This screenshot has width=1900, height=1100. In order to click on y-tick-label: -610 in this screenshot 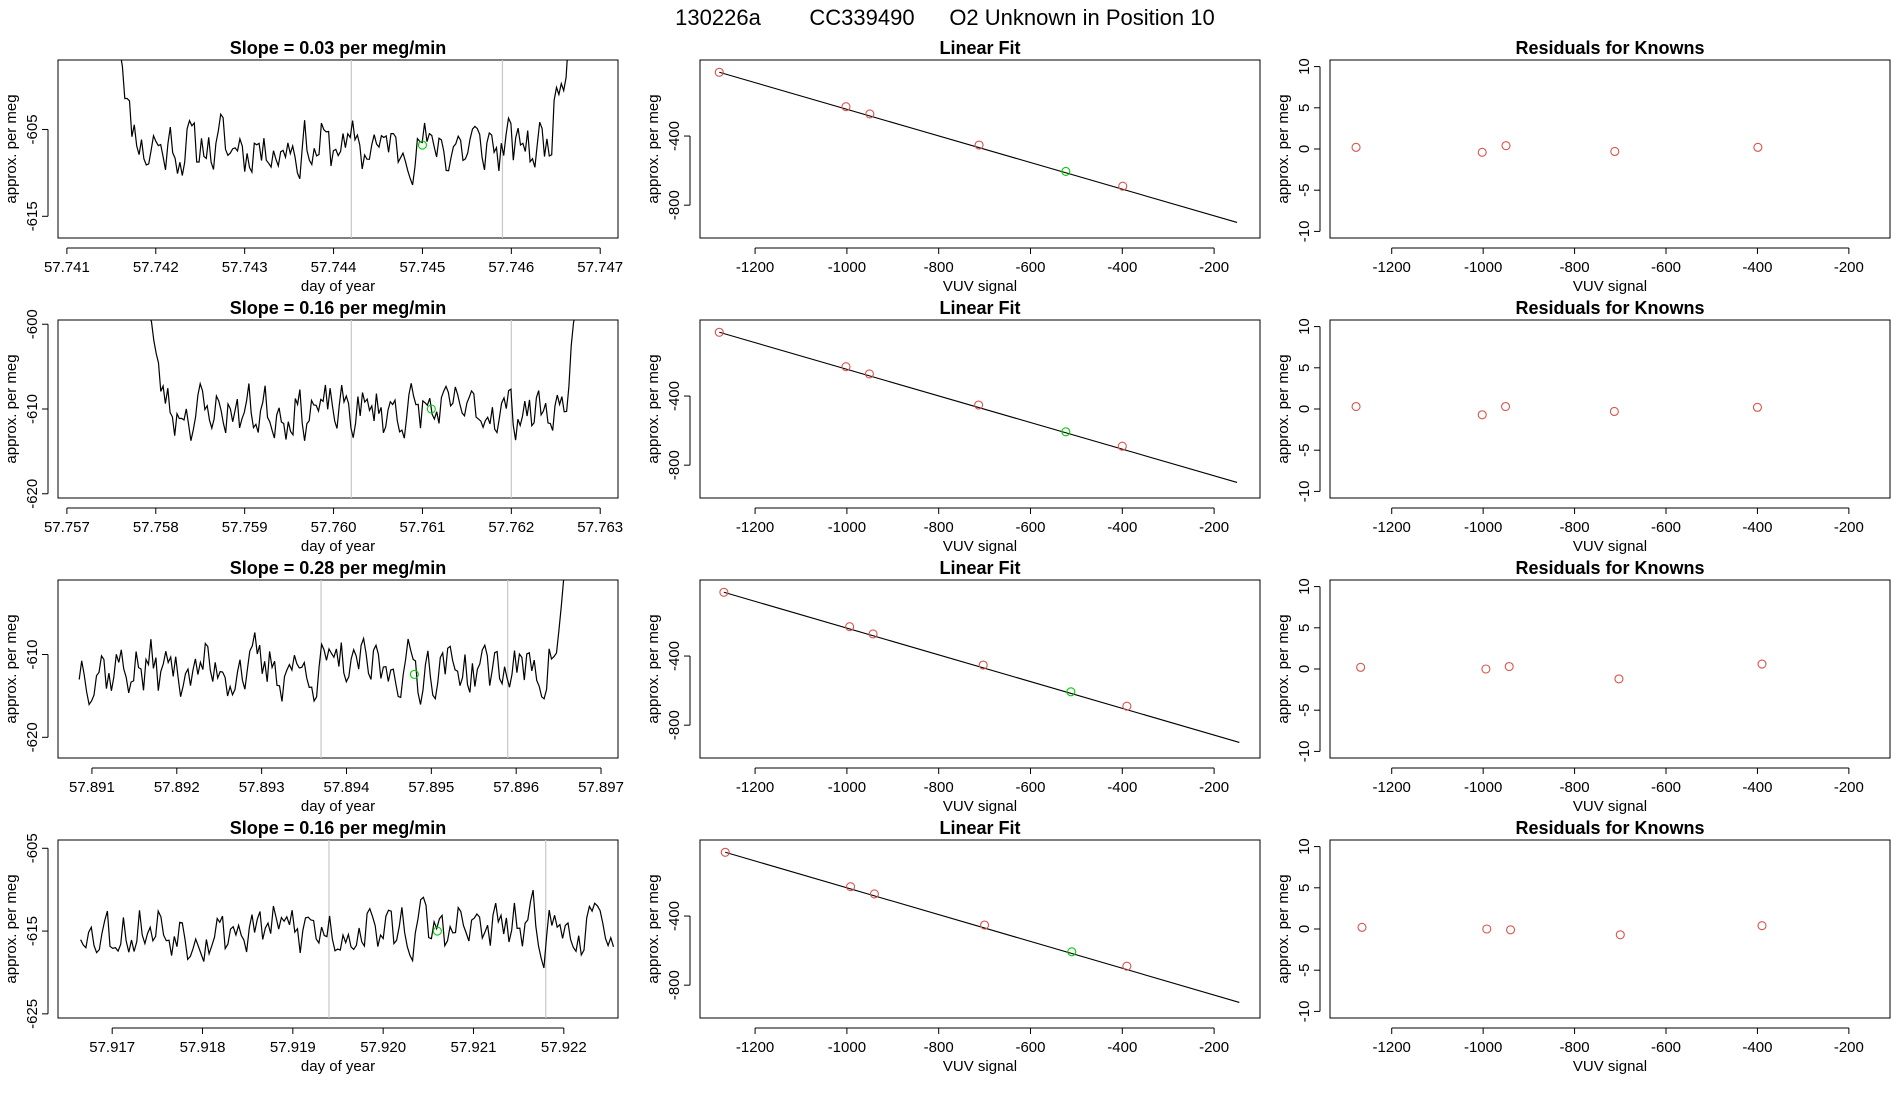, I will do `click(32, 654)`.